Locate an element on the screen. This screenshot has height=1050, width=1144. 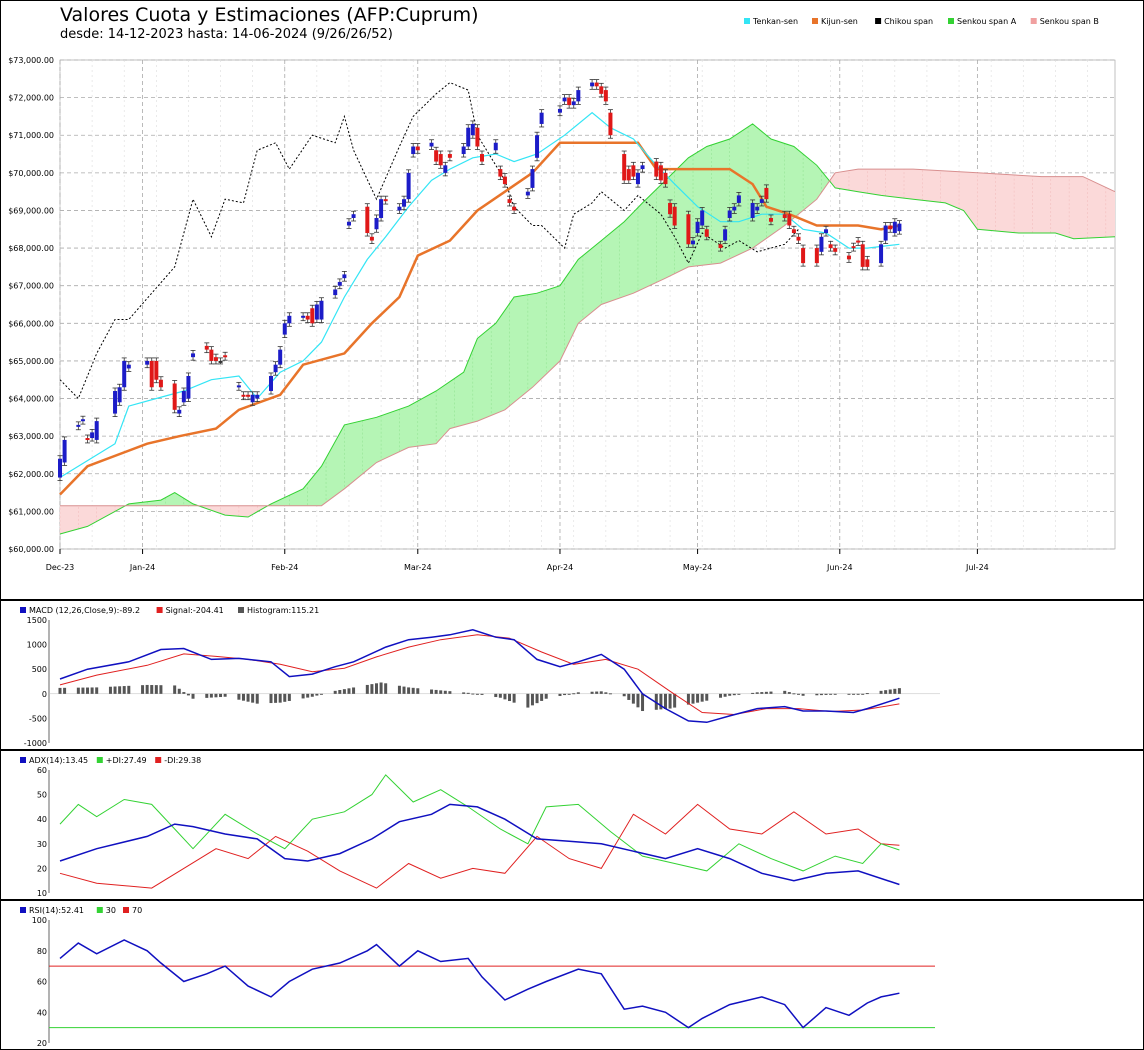
y-tick-label: $61,000.00 is located at coordinates (31, 511).